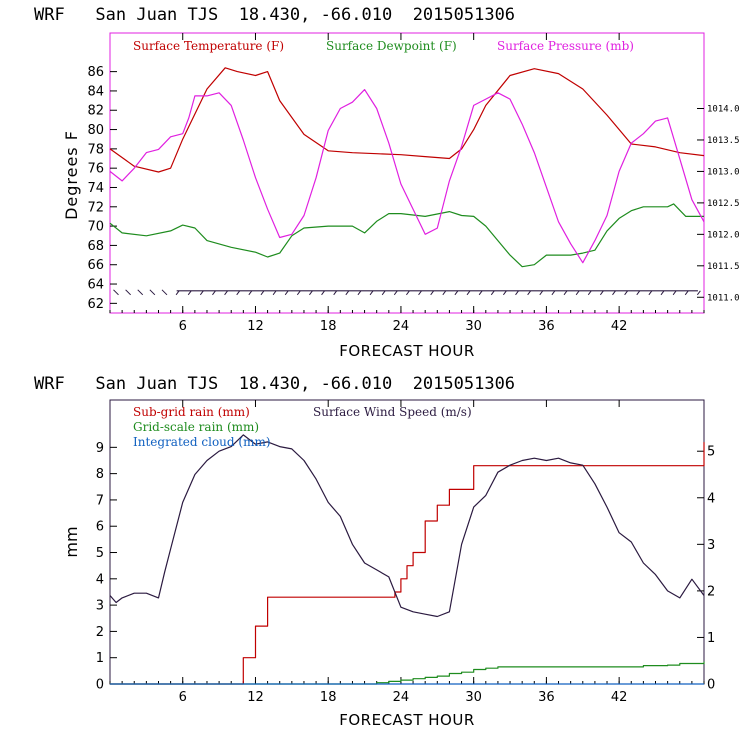  Describe the element at coordinates (407, 120) in the screenshot. I see `temperature-line` at that location.